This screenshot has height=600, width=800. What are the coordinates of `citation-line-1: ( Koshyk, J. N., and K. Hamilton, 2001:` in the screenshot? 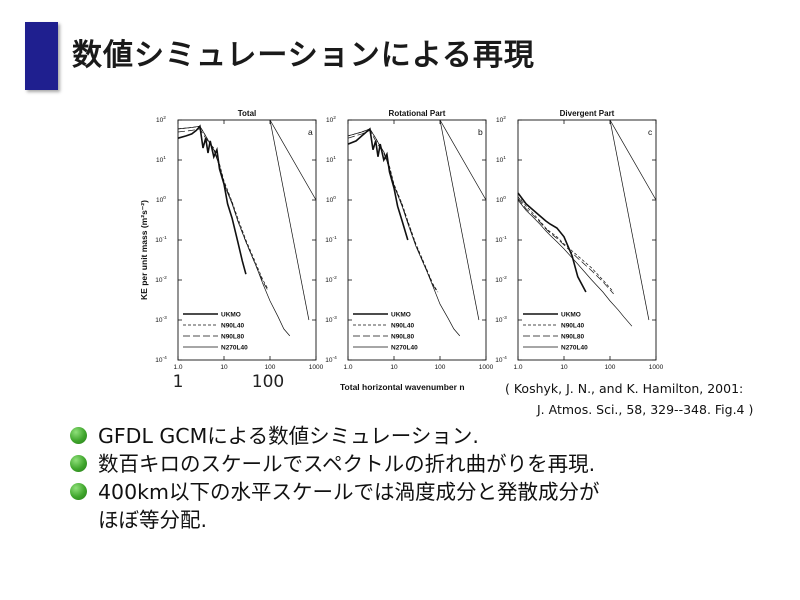 It's located at (624, 388).